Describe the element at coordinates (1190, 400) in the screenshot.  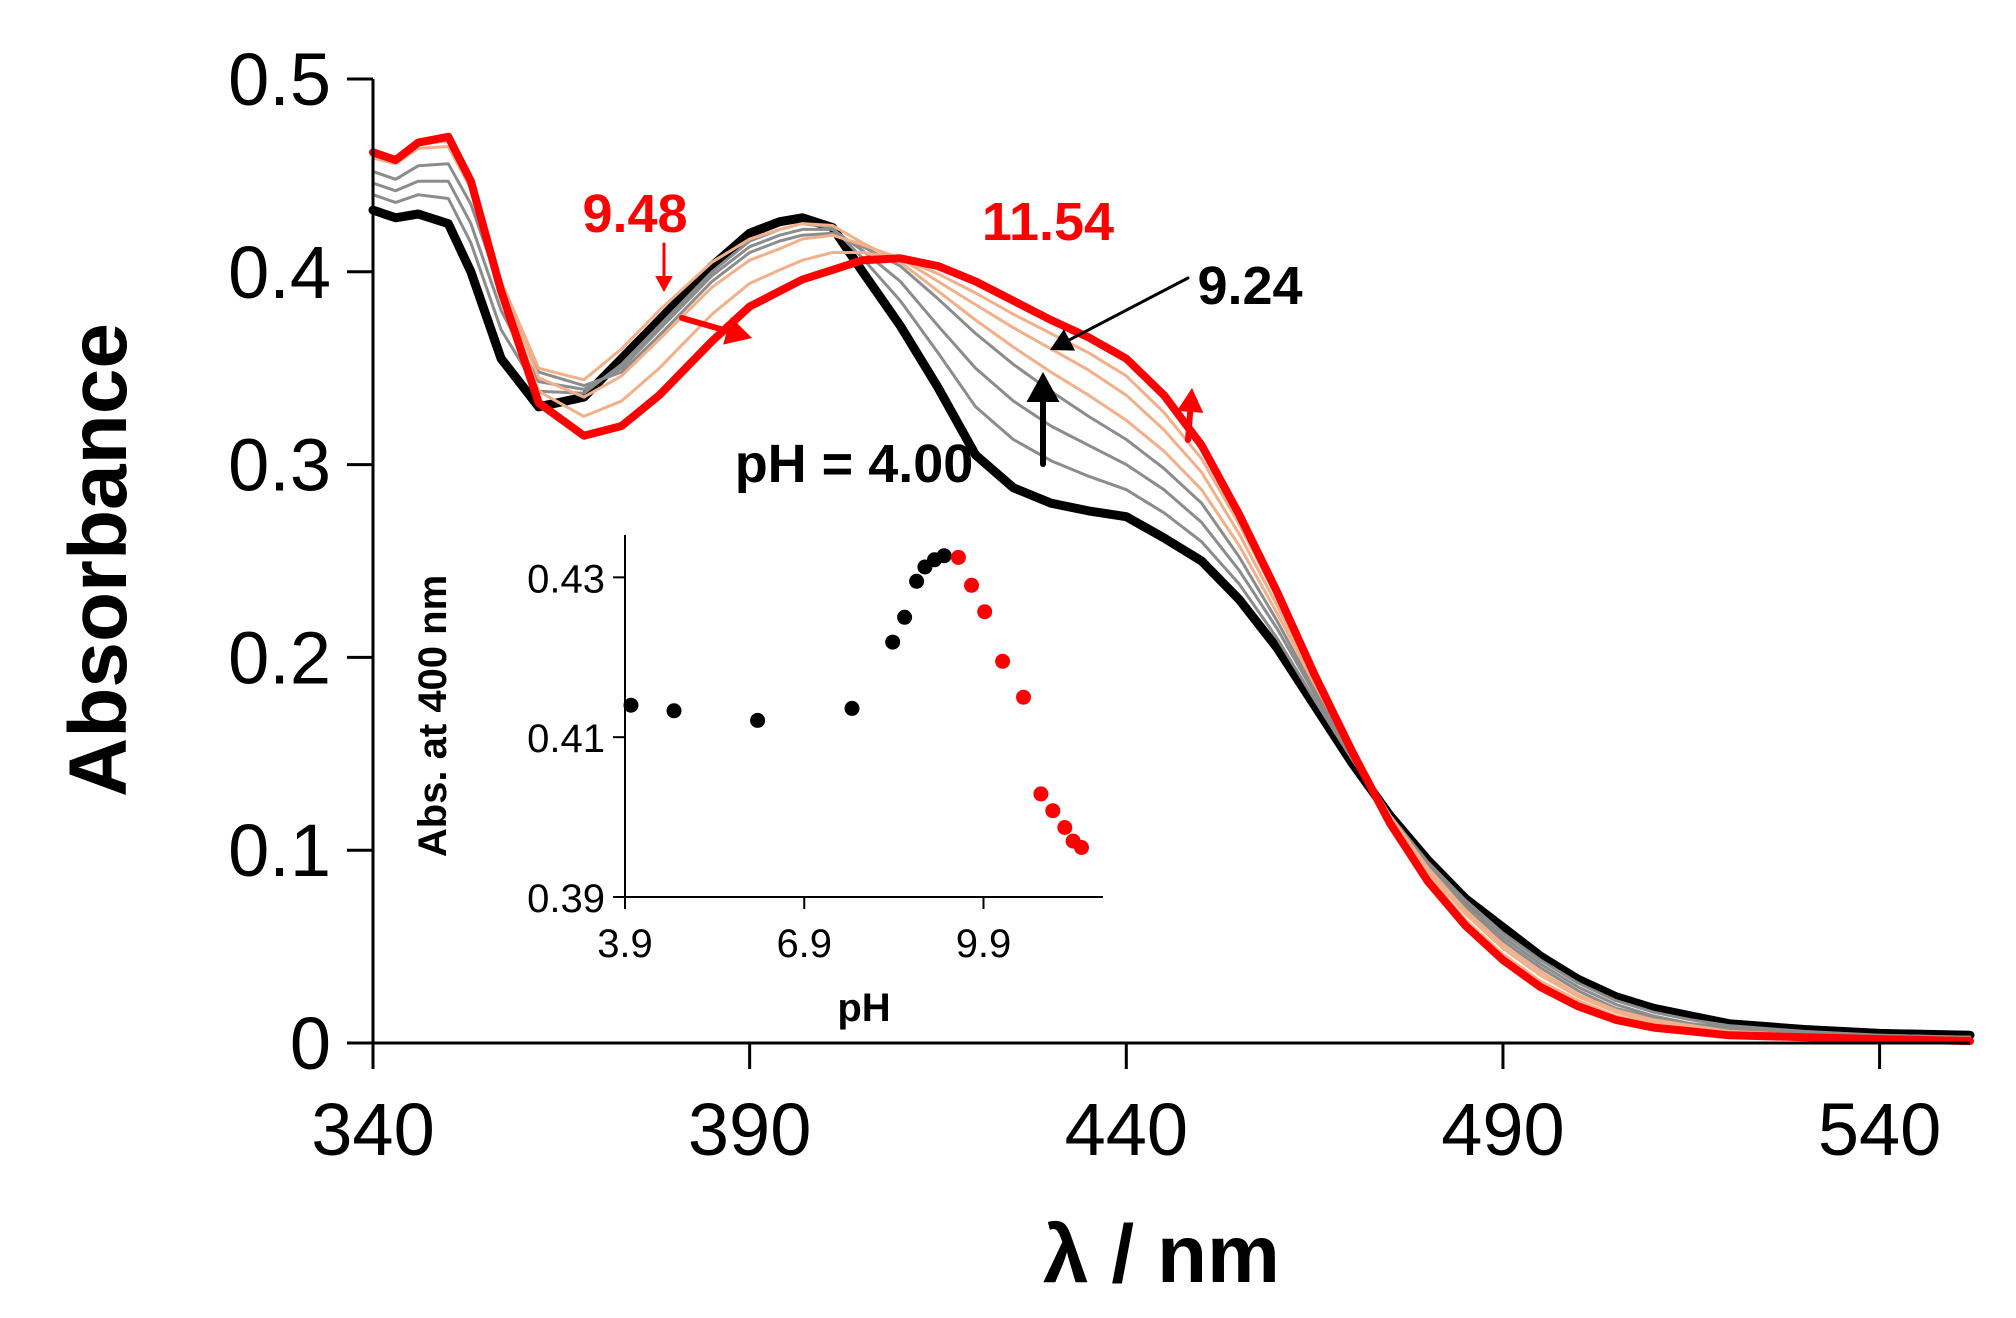
I see `arrow-red-up-head` at that location.